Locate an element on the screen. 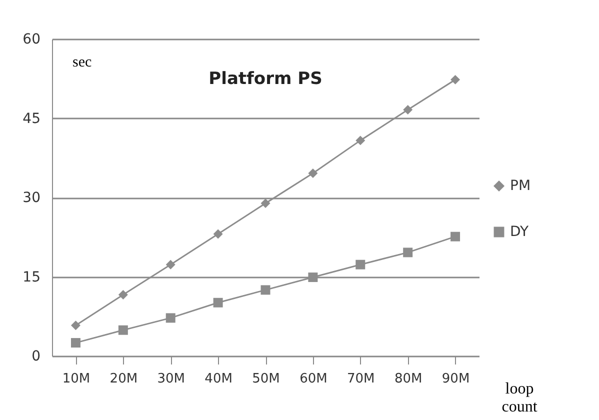 The height and width of the screenshot is (420, 599). x-tick-label: 10M is located at coordinates (76, 379).